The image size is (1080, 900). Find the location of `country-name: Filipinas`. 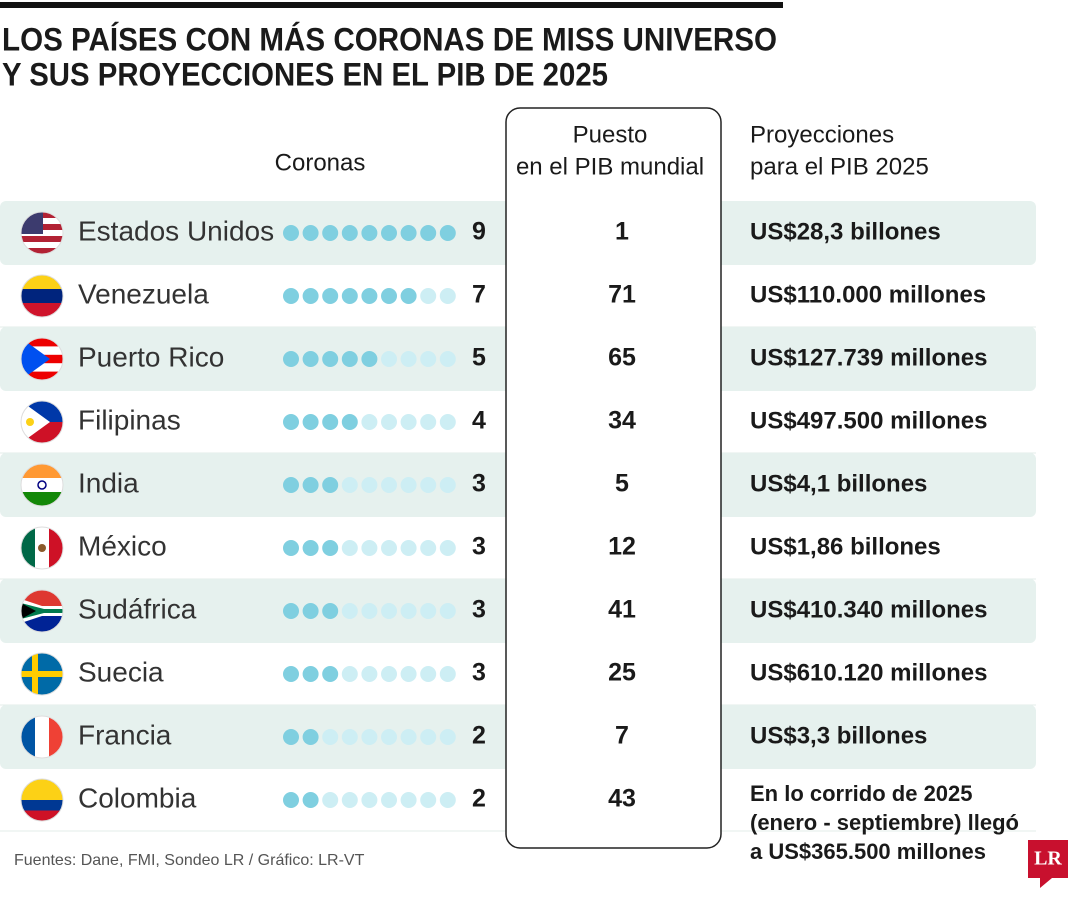

country-name: Filipinas is located at coordinates (129, 419).